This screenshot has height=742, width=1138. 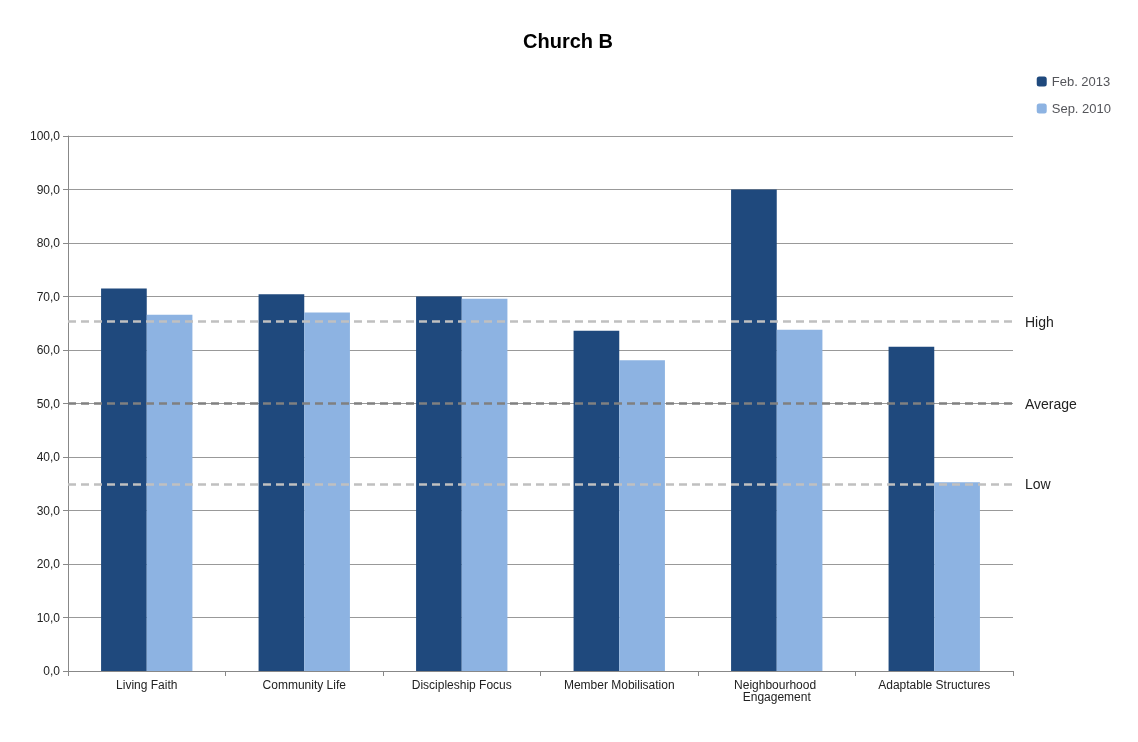 I want to click on y-tick-label: 90,0, so click(x=48, y=189).